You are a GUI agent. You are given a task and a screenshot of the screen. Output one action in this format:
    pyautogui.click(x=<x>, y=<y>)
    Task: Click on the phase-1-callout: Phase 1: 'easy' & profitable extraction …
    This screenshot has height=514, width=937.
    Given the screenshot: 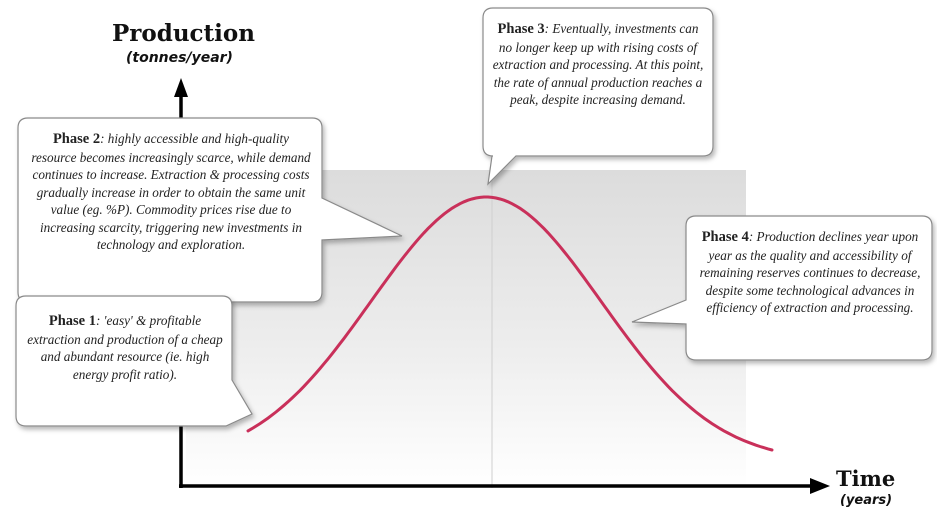 What is the action you would take?
    pyautogui.click(x=125, y=347)
    